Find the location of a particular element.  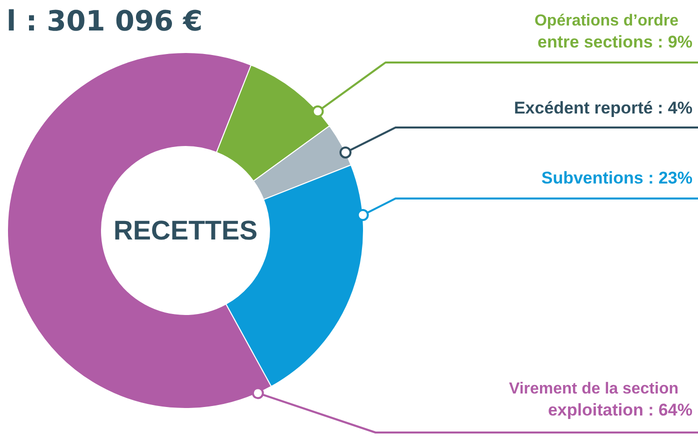

text: RECETTES is located at coordinates (185, 231).